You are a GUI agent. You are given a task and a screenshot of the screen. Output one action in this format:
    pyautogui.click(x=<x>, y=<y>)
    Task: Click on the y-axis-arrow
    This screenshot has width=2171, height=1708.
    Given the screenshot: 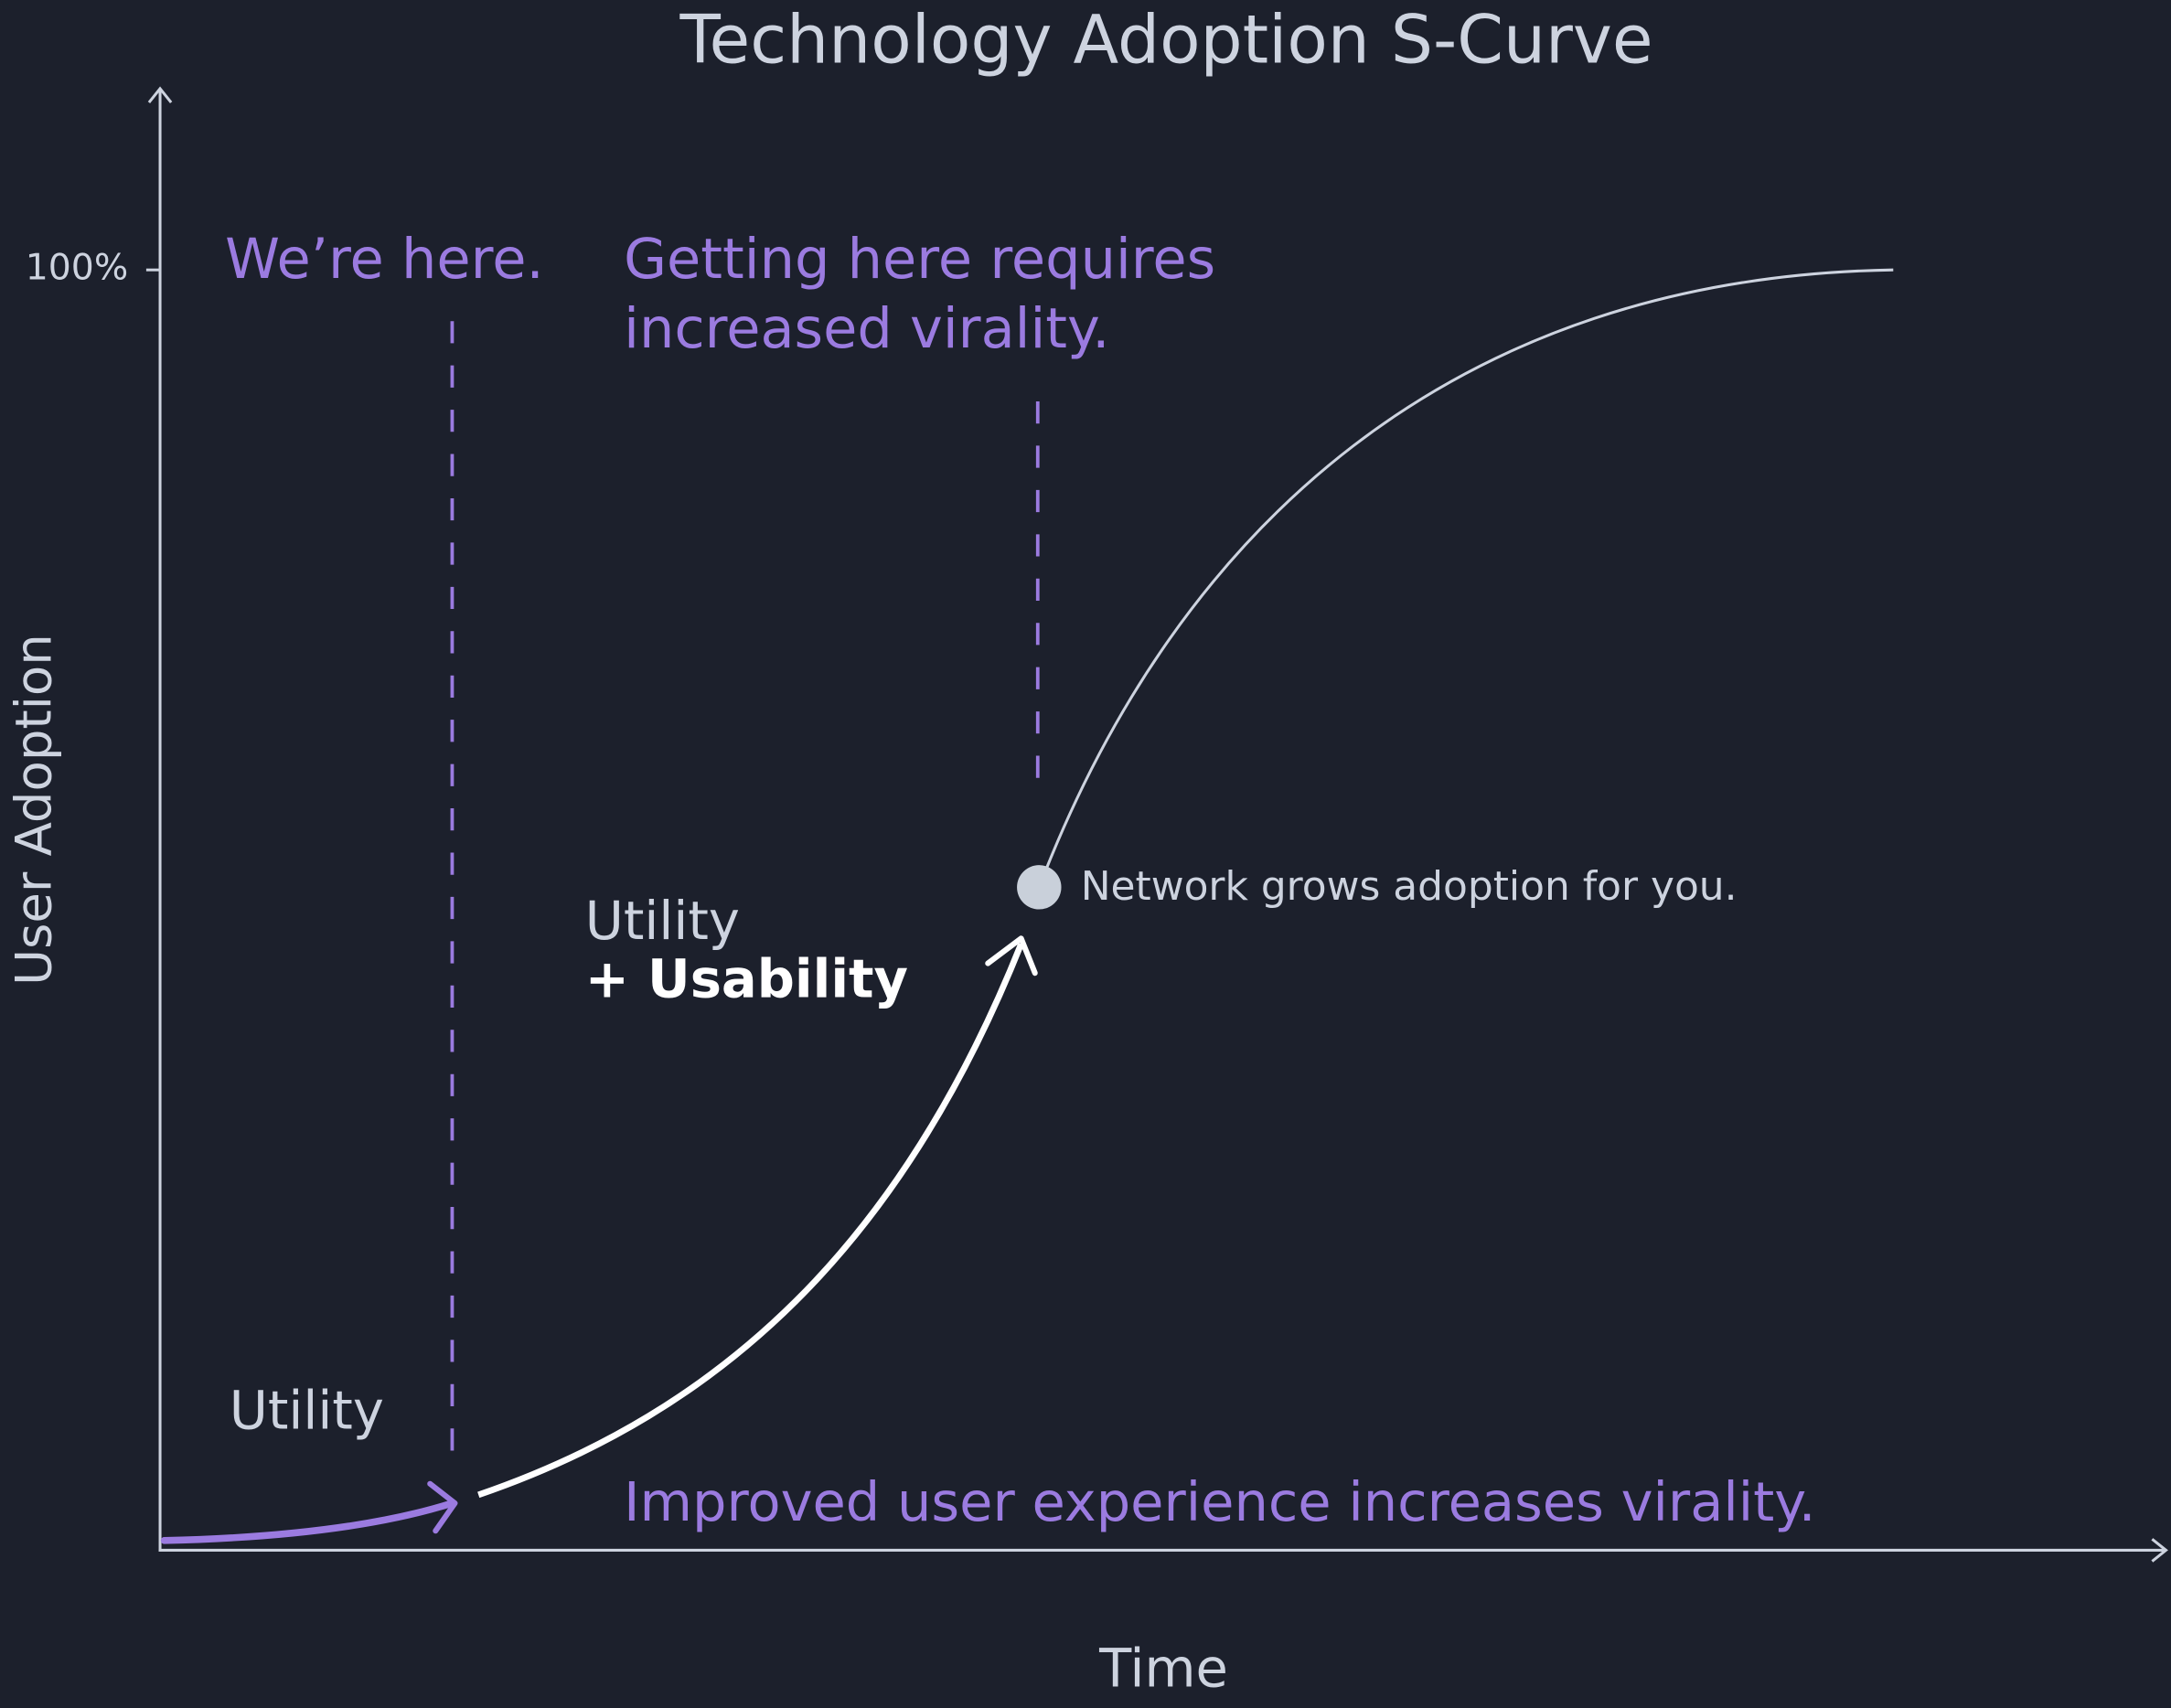 What is the action you would take?
    pyautogui.click(x=160, y=95)
    